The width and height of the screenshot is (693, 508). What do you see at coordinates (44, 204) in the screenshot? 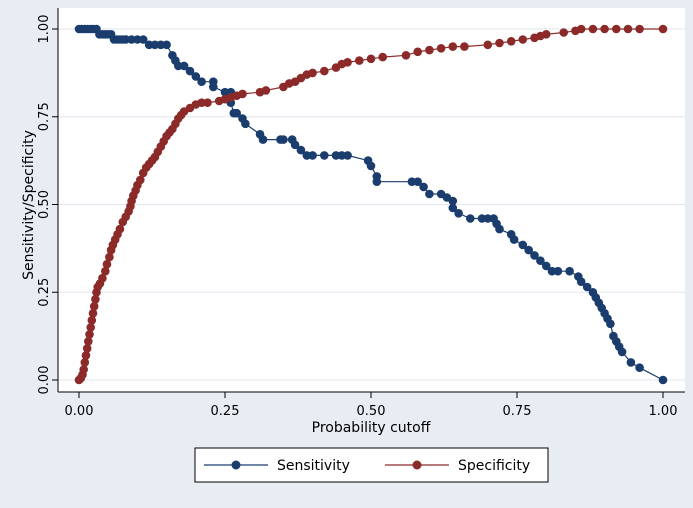
I see `y-tick-label: 0.50` at bounding box center [44, 204].